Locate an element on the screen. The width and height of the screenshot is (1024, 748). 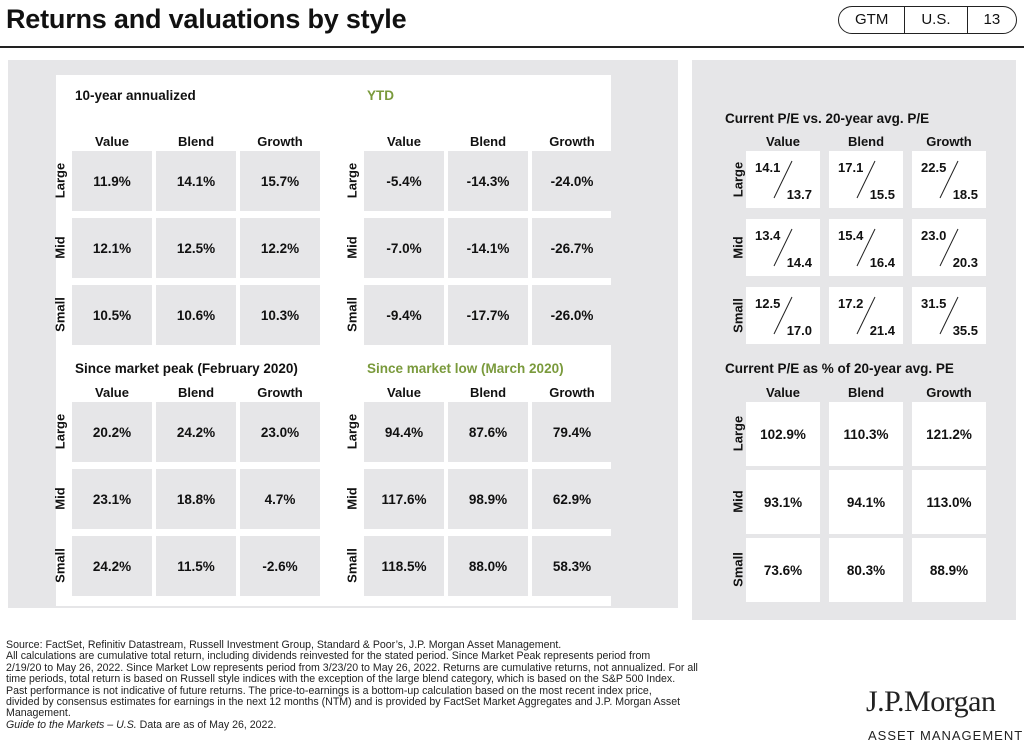
page-tags: GTM U.S. 13 is located at coordinates (928, 20).